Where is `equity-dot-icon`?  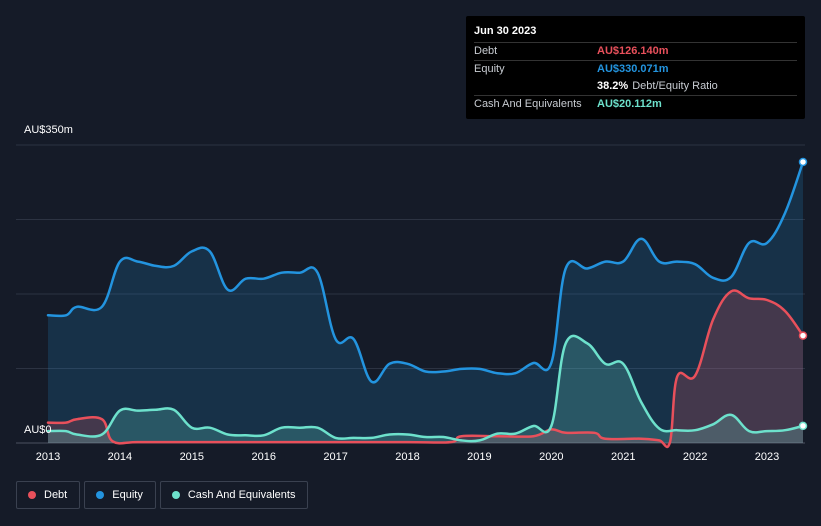 equity-dot-icon is located at coordinates (100, 495).